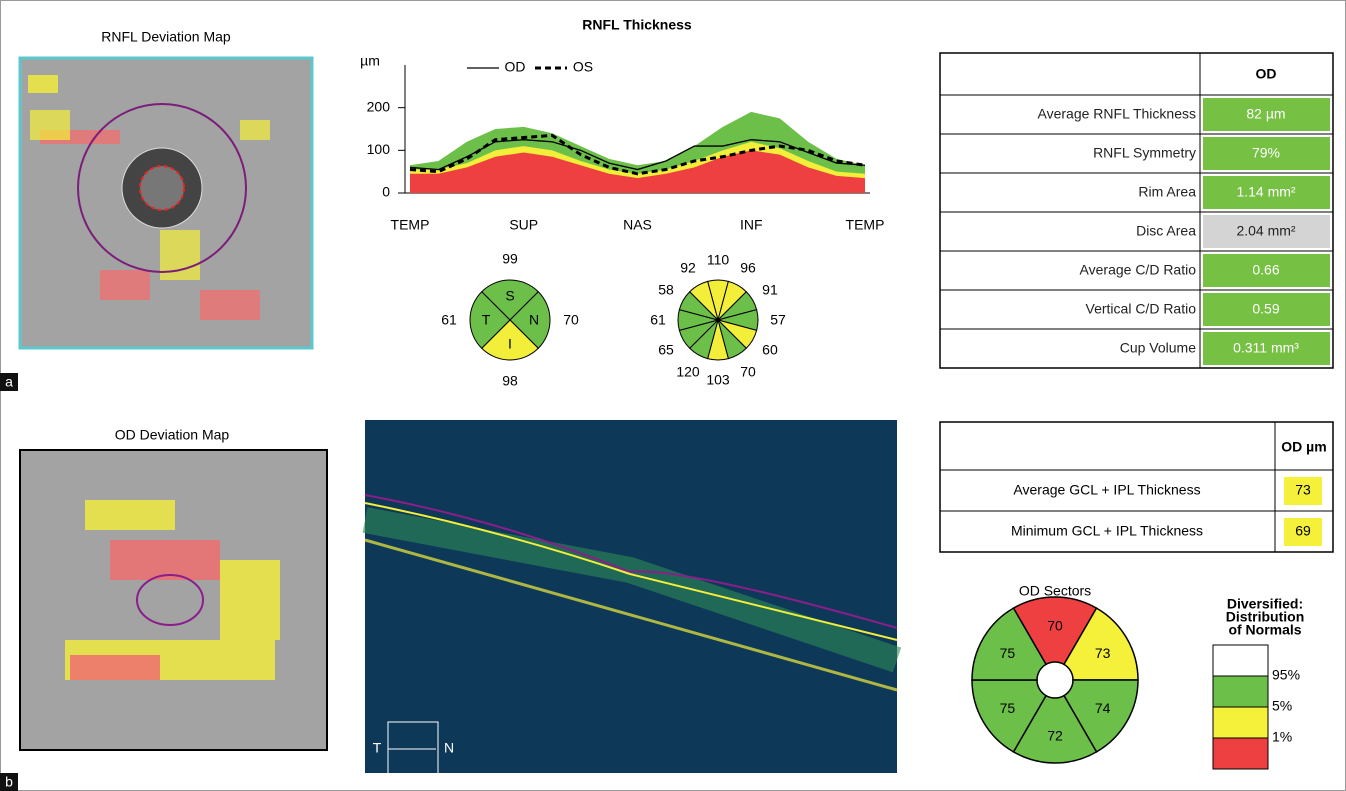  Describe the element at coordinates (170, 600) in the screenshot. I see `fovea-ellipse` at that location.